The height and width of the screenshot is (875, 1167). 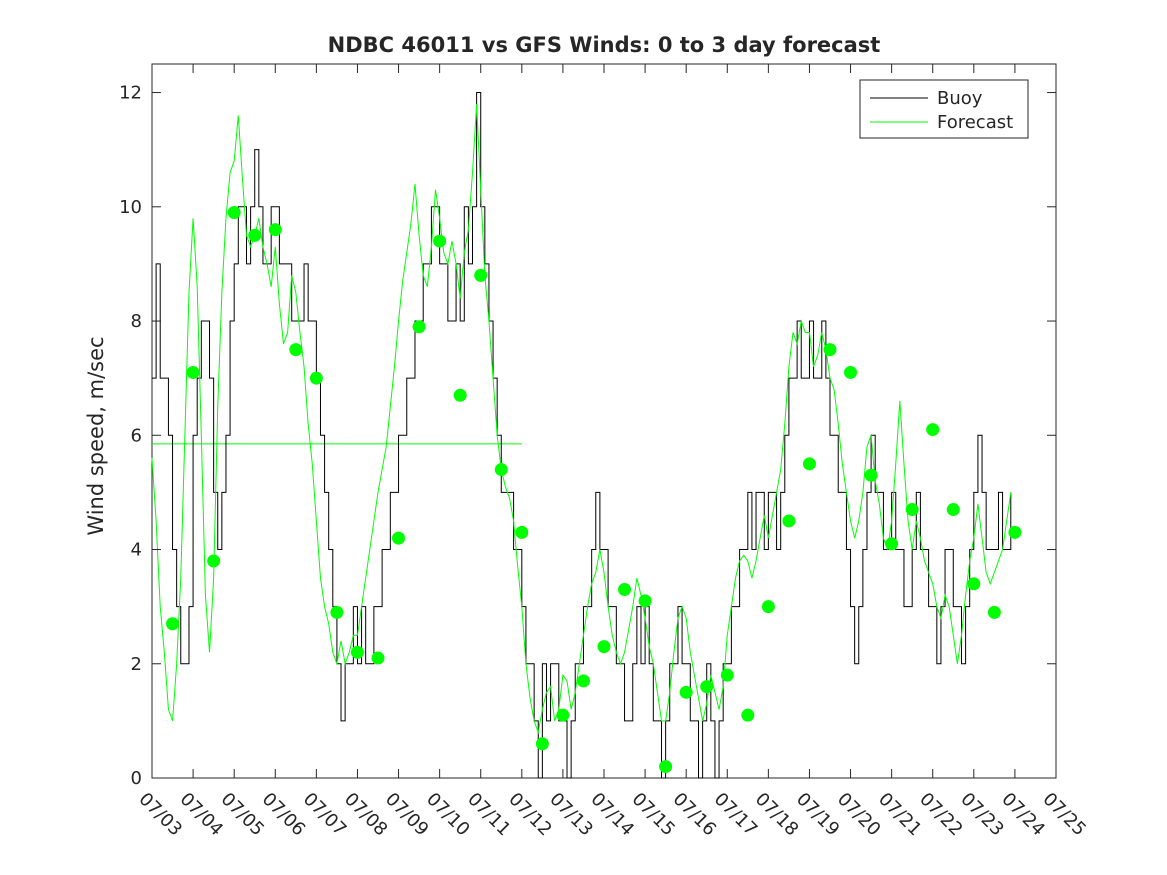 What do you see at coordinates (136, 550) in the screenshot?
I see `y-tick-label: 4` at bounding box center [136, 550].